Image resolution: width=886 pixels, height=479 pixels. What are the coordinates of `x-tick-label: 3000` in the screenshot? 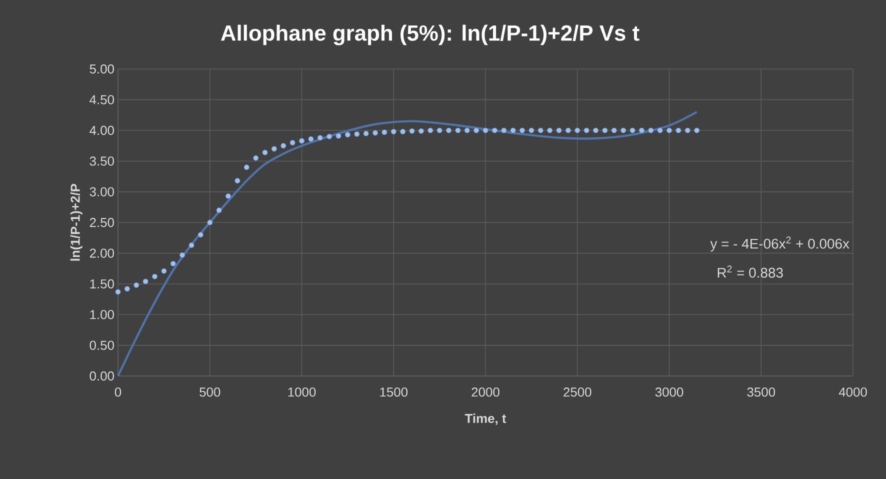 It's located at (669, 392).